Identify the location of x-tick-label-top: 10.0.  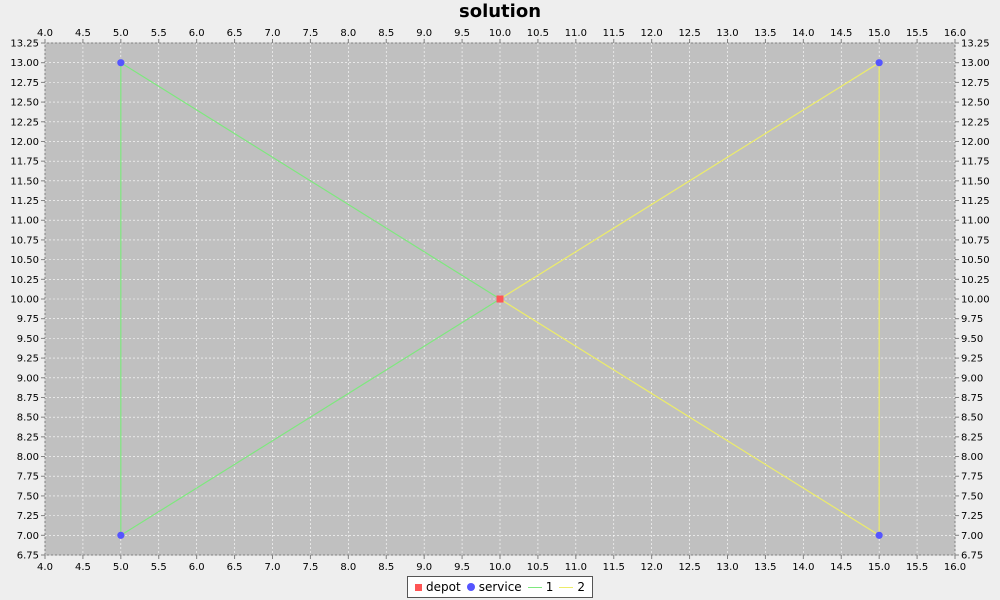
(500, 33).